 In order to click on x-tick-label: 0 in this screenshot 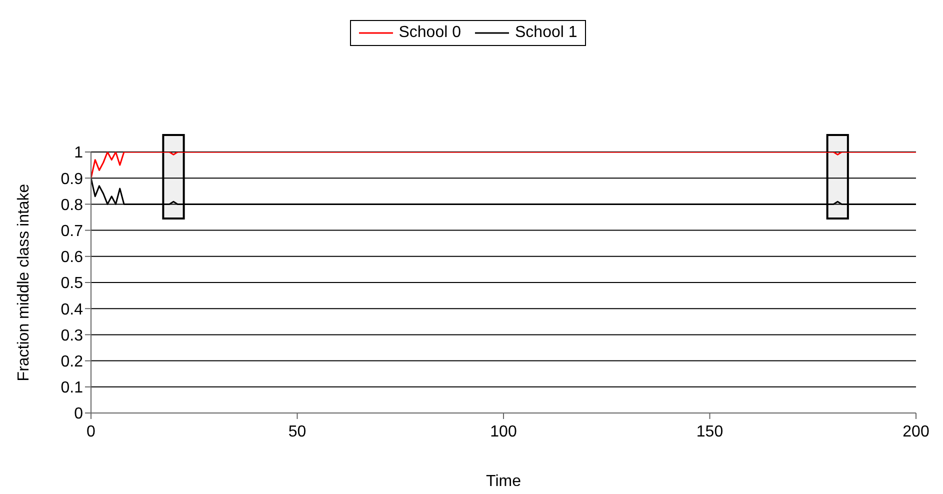, I will do `click(91, 431)`.